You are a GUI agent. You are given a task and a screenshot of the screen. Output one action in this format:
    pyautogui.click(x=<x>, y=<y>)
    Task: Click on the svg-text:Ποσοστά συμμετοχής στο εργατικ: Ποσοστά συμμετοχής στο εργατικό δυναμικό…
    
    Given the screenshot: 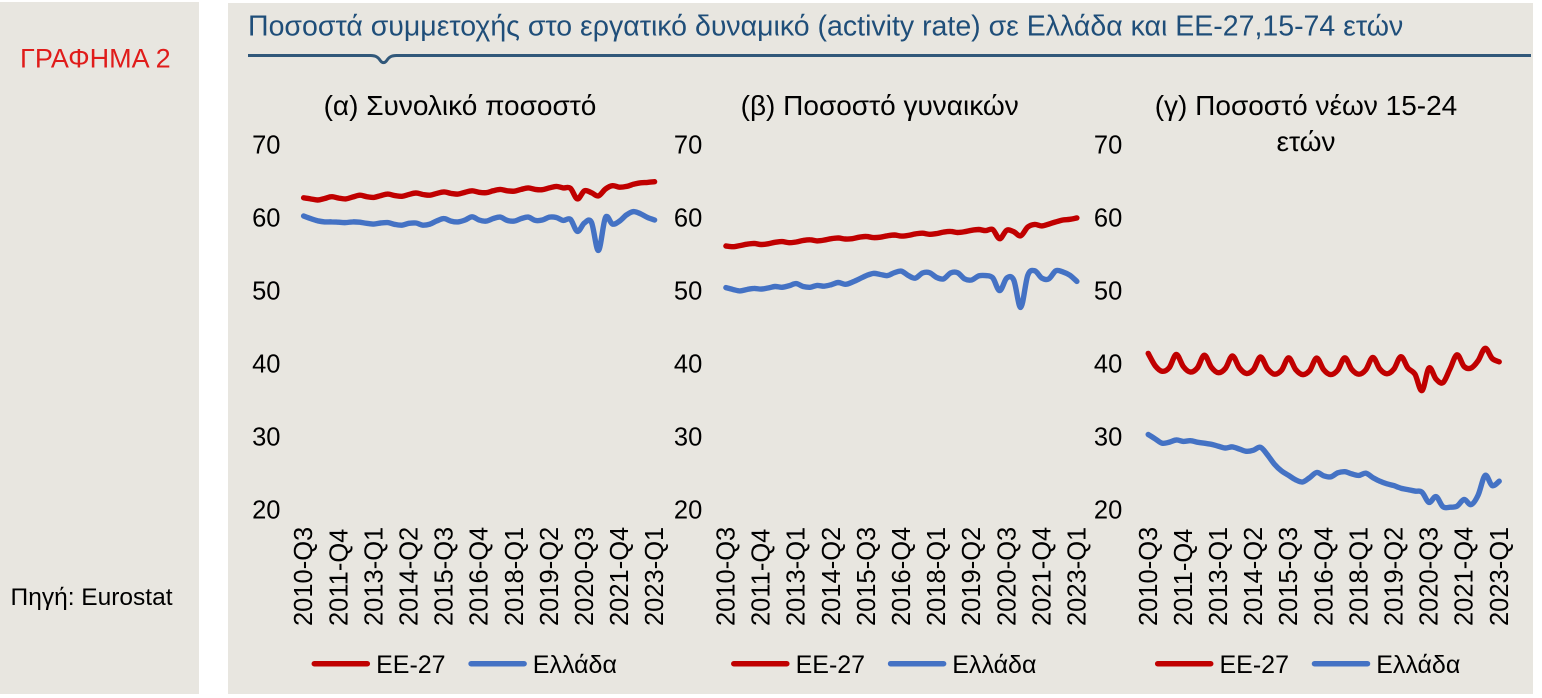 What is the action you would take?
    pyautogui.click(x=825, y=27)
    